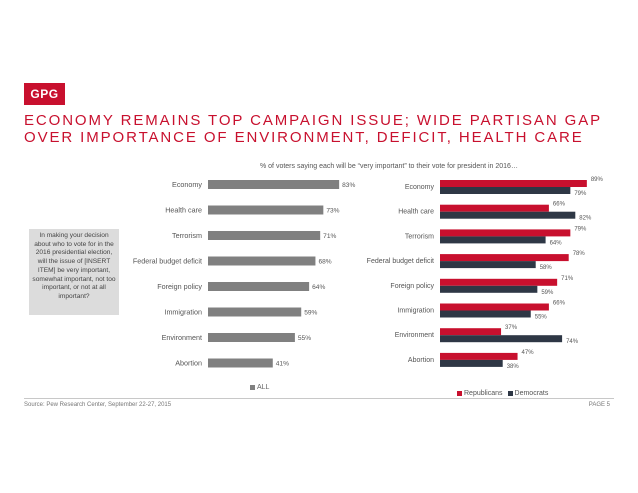  Describe the element at coordinates (489, 289) in the screenshot. I see `bar-democrats-foreign-policy` at that location.